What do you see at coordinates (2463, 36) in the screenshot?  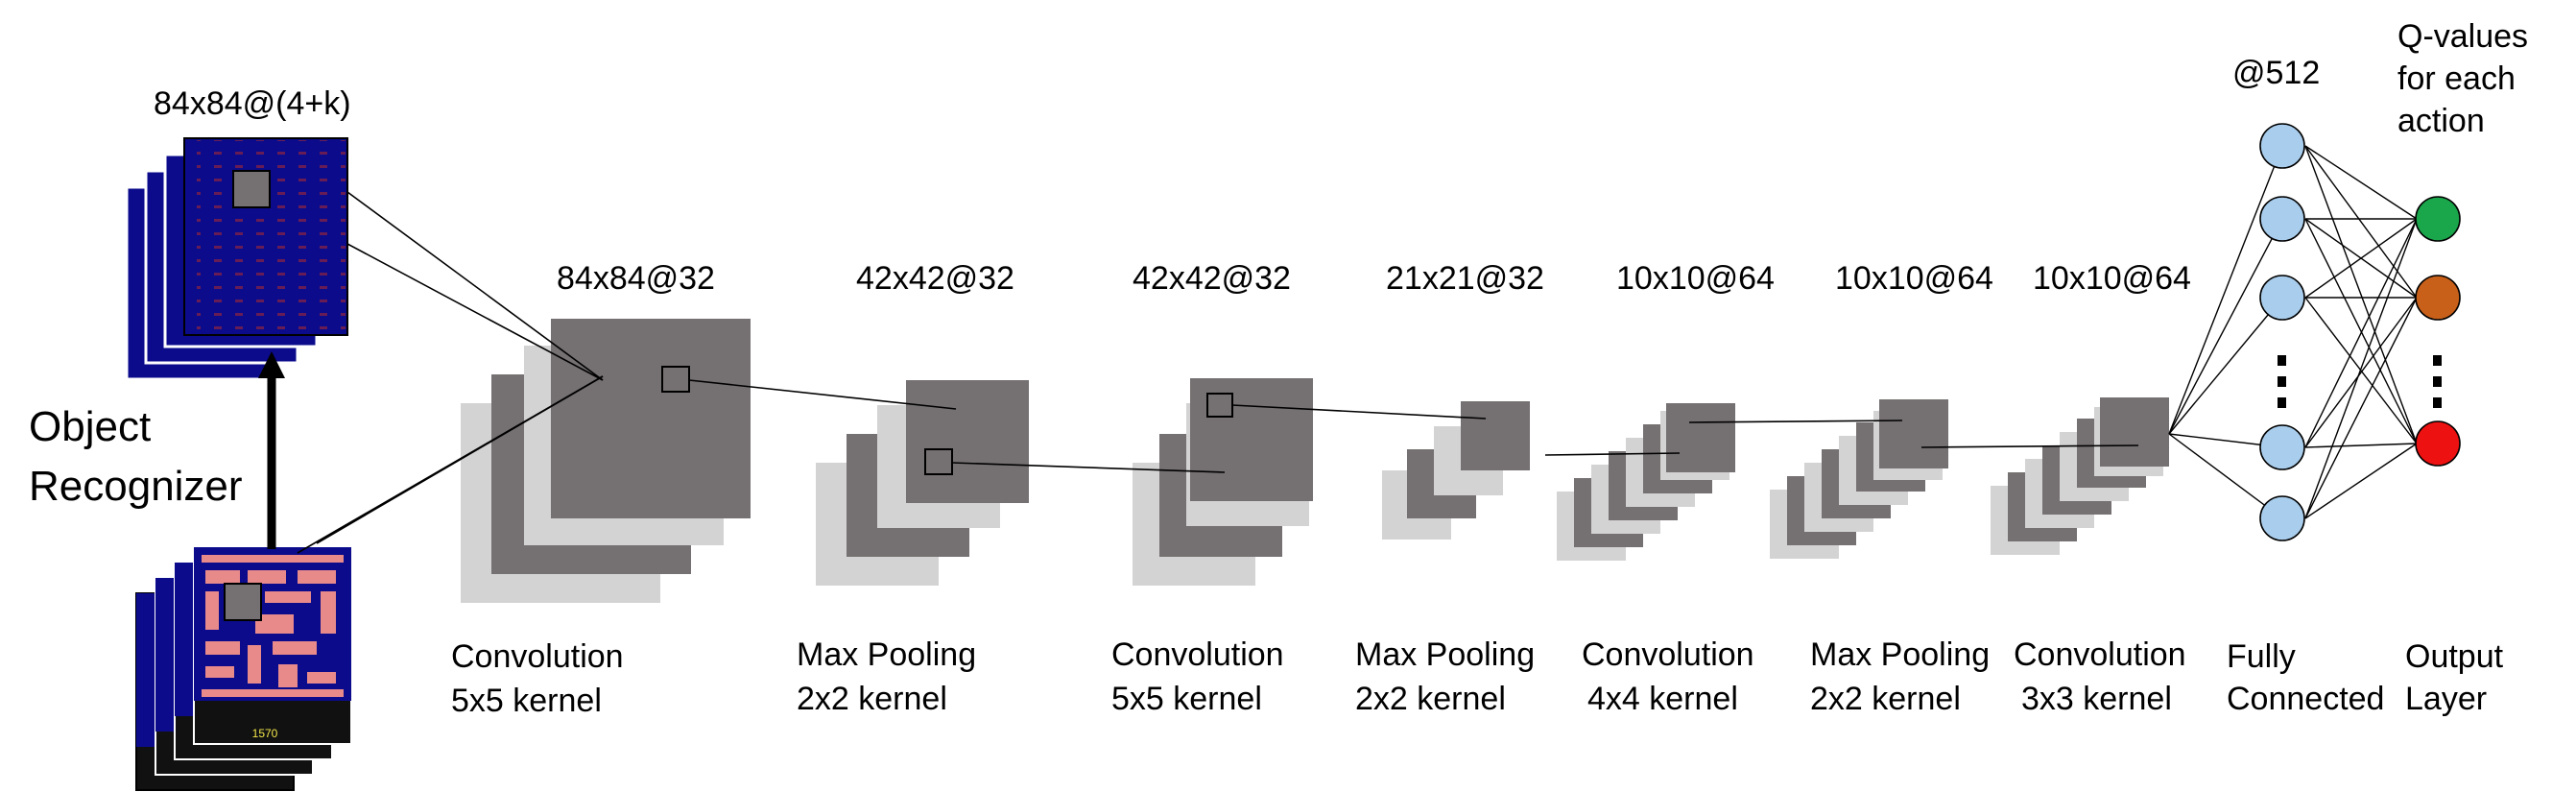 I see `output-title-line1: Q-values` at bounding box center [2463, 36].